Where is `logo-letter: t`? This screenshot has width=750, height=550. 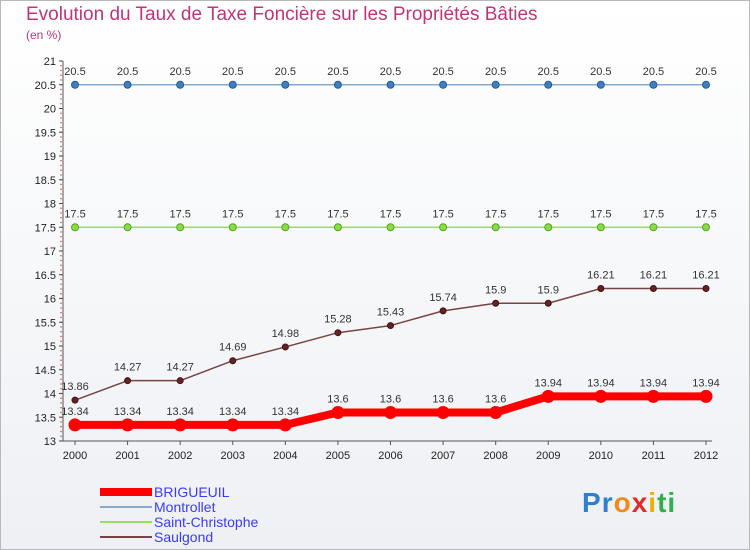
logo-letter: t is located at coordinates (662, 502).